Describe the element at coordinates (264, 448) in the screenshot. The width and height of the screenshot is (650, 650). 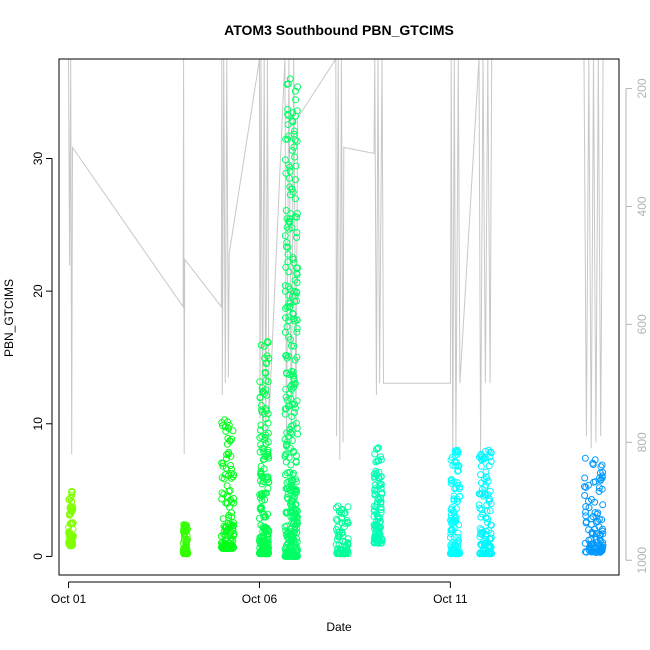
I see `point-series` at that location.